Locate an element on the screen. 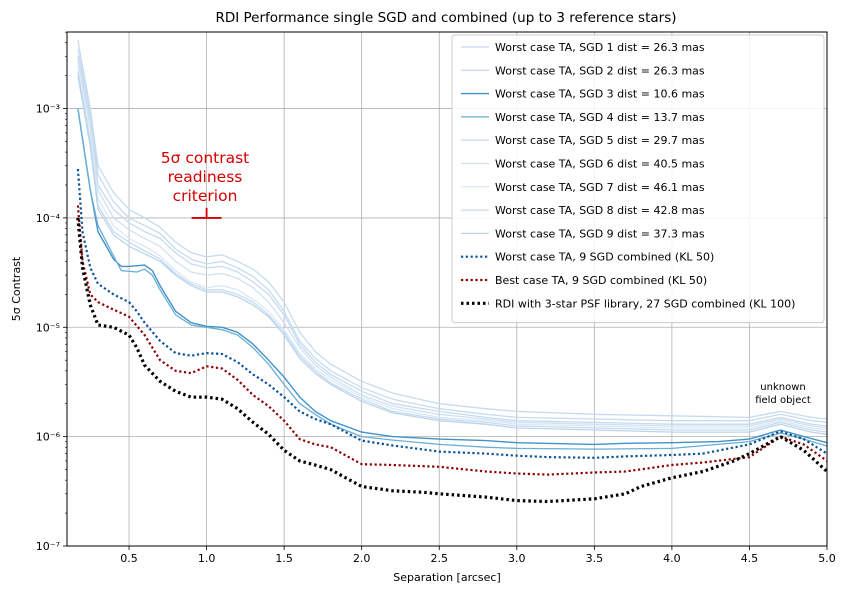  criterion-label-line-2: readiness is located at coordinates (205, 177).